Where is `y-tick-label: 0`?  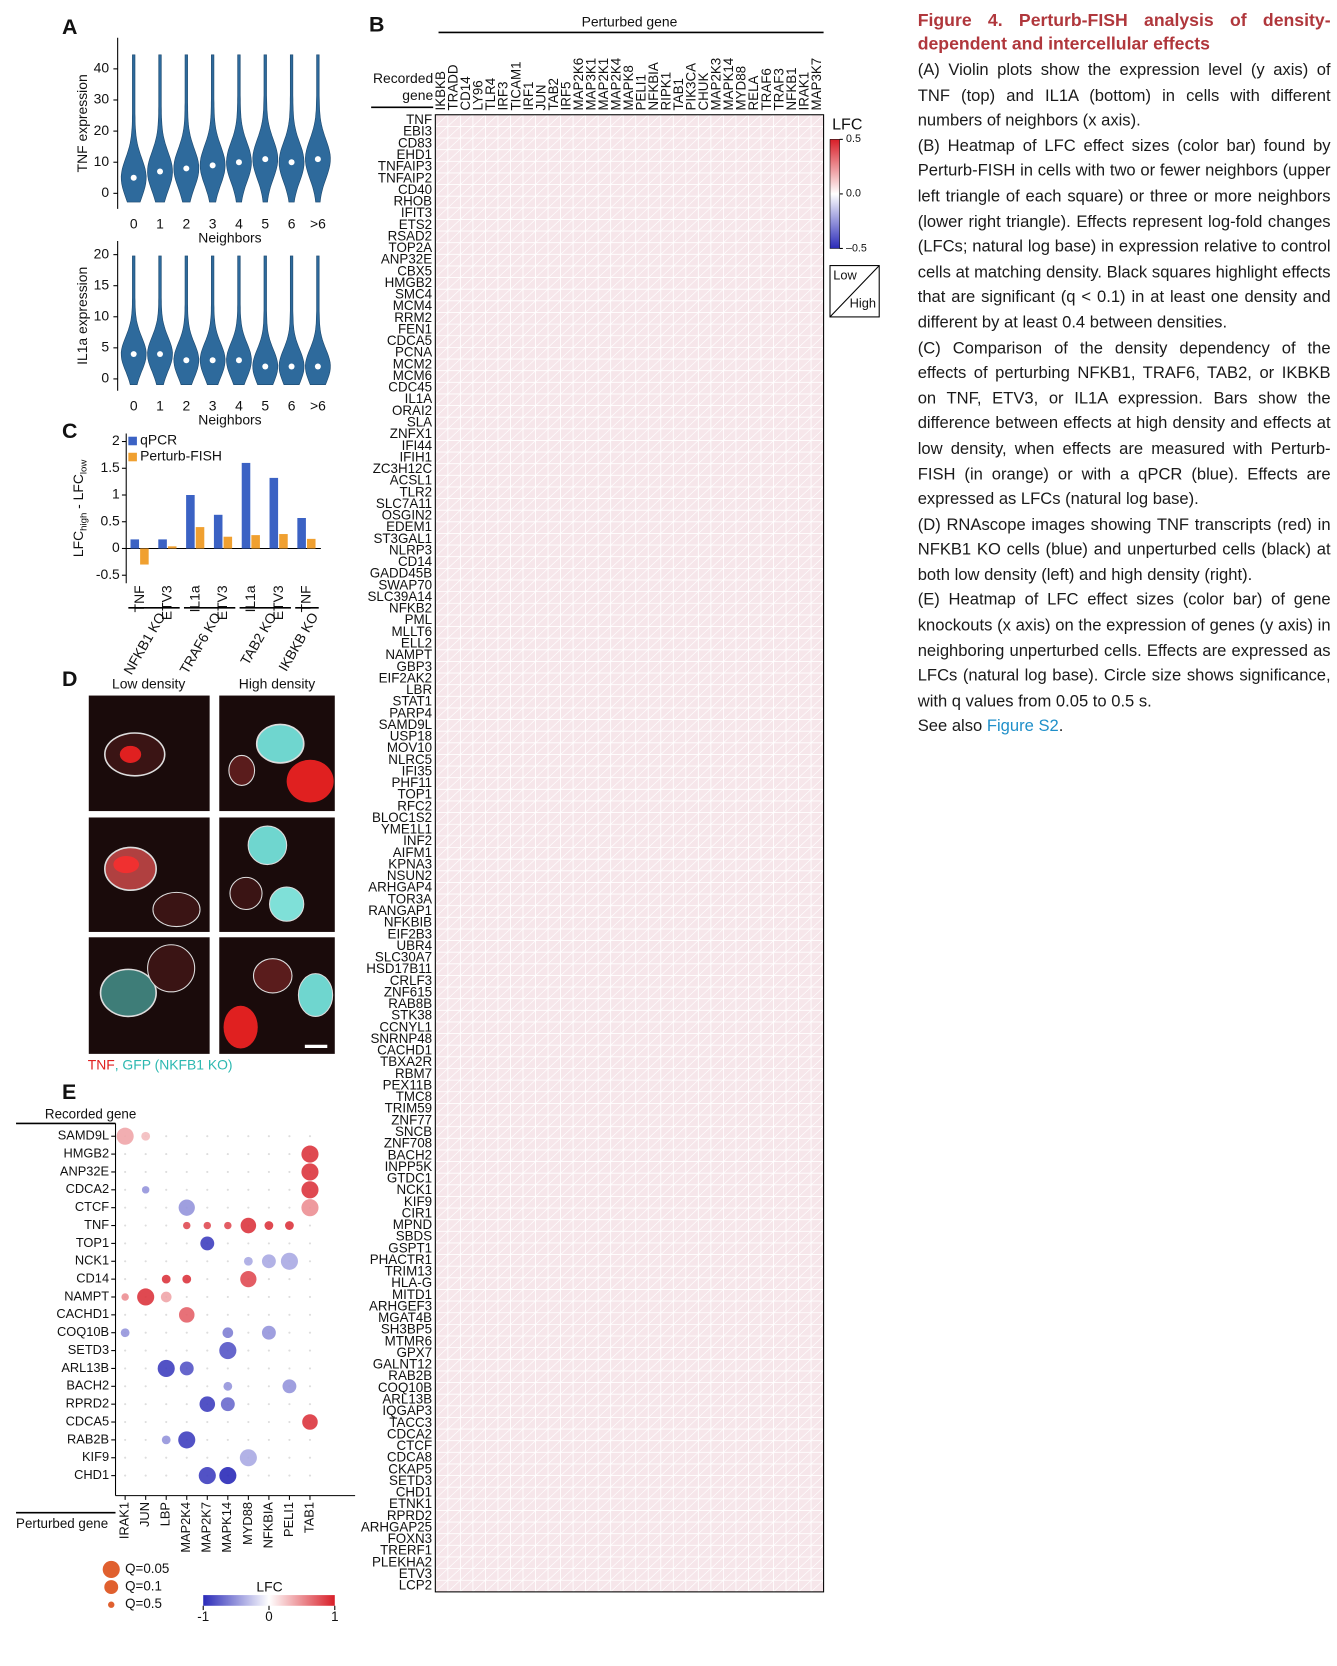 y-tick-label: 0 is located at coordinates (116, 547).